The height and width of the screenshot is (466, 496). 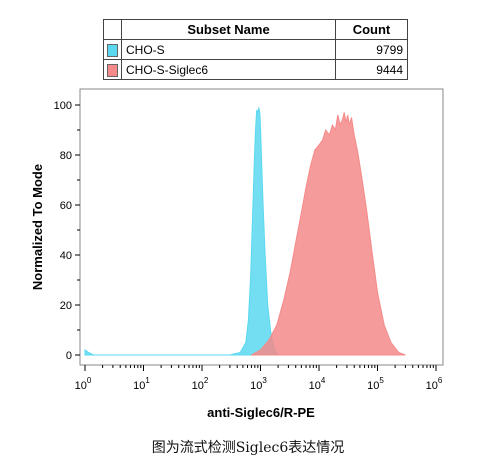 What do you see at coordinates (141, 384) in the screenshot?
I see `x-tick-label: 10¹` at bounding box center [141, 384].